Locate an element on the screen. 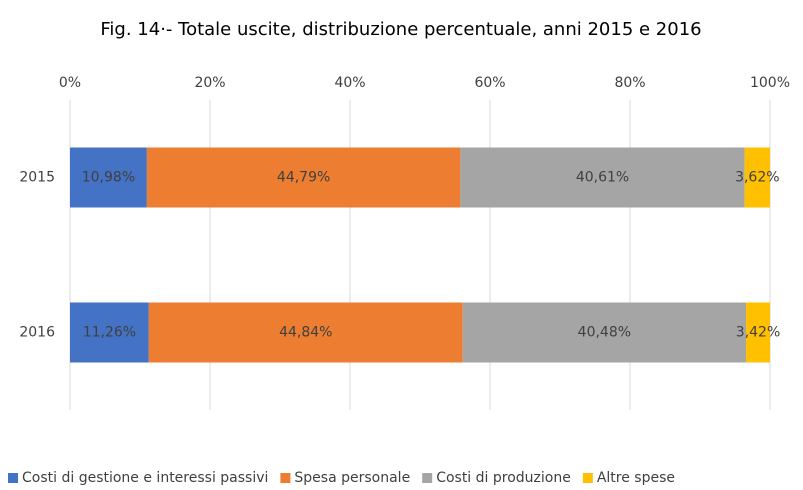  data-label: 3,62% is located at coordinates (757, 178).